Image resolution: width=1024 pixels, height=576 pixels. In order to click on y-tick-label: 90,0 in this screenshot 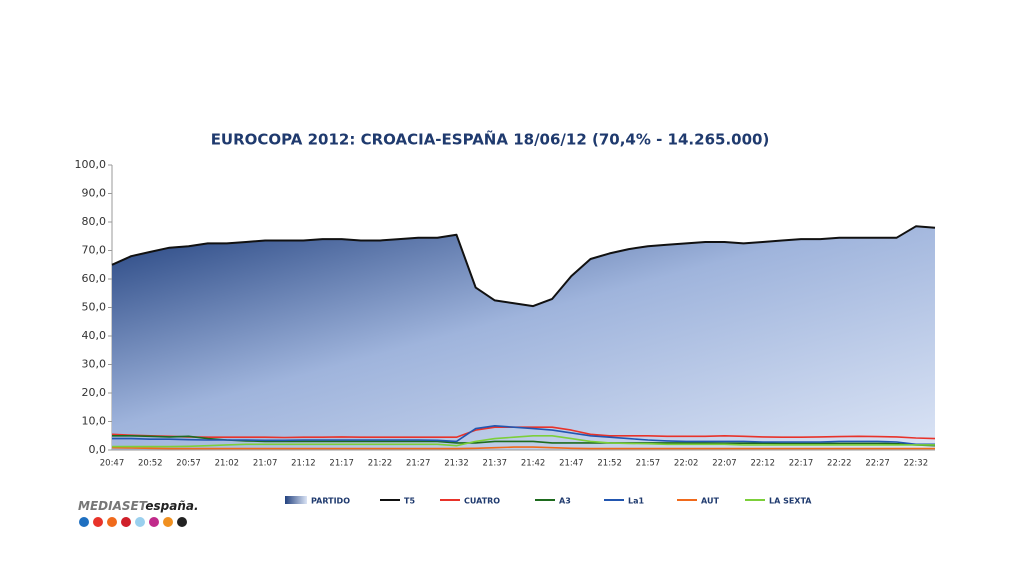, I will do `click(94, 193)`.